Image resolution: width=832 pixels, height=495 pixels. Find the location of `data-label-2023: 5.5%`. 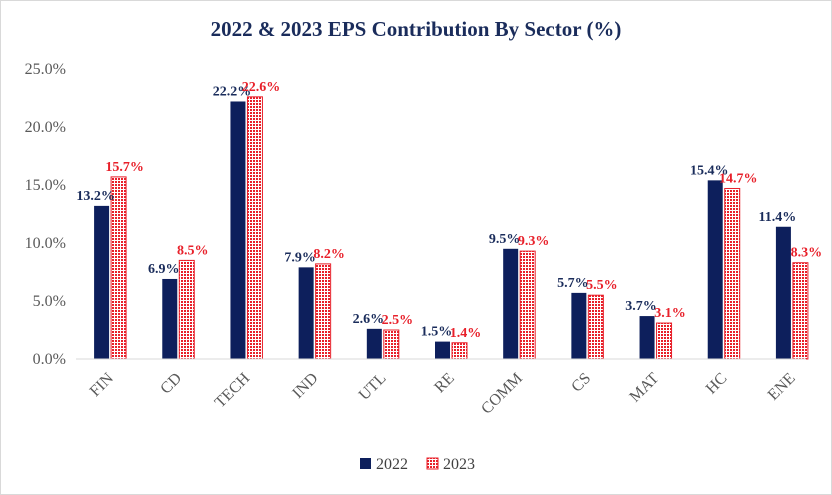

data-label-2023: 5.5% is located at coordinates (602, 285).